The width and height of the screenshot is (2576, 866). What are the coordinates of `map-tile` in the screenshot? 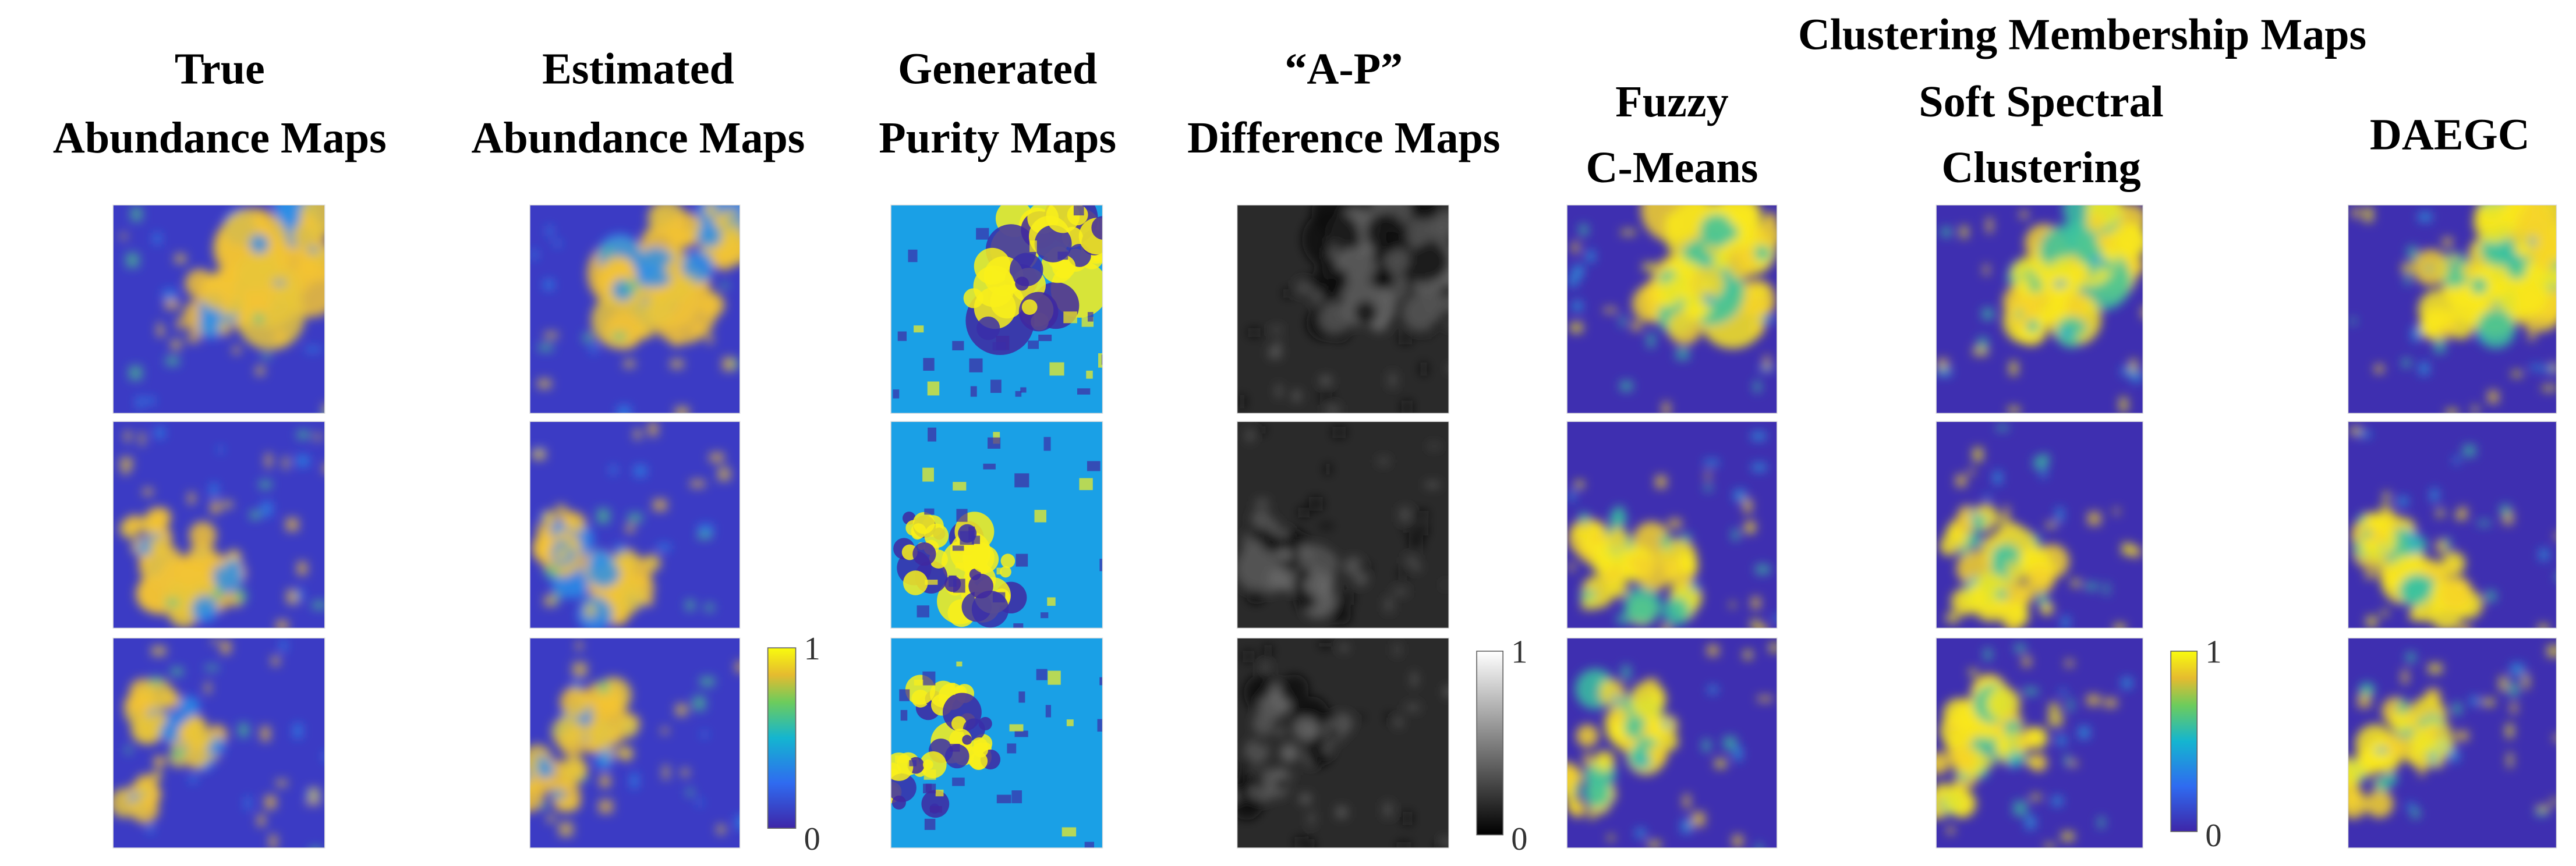 It's located at (635, 525).